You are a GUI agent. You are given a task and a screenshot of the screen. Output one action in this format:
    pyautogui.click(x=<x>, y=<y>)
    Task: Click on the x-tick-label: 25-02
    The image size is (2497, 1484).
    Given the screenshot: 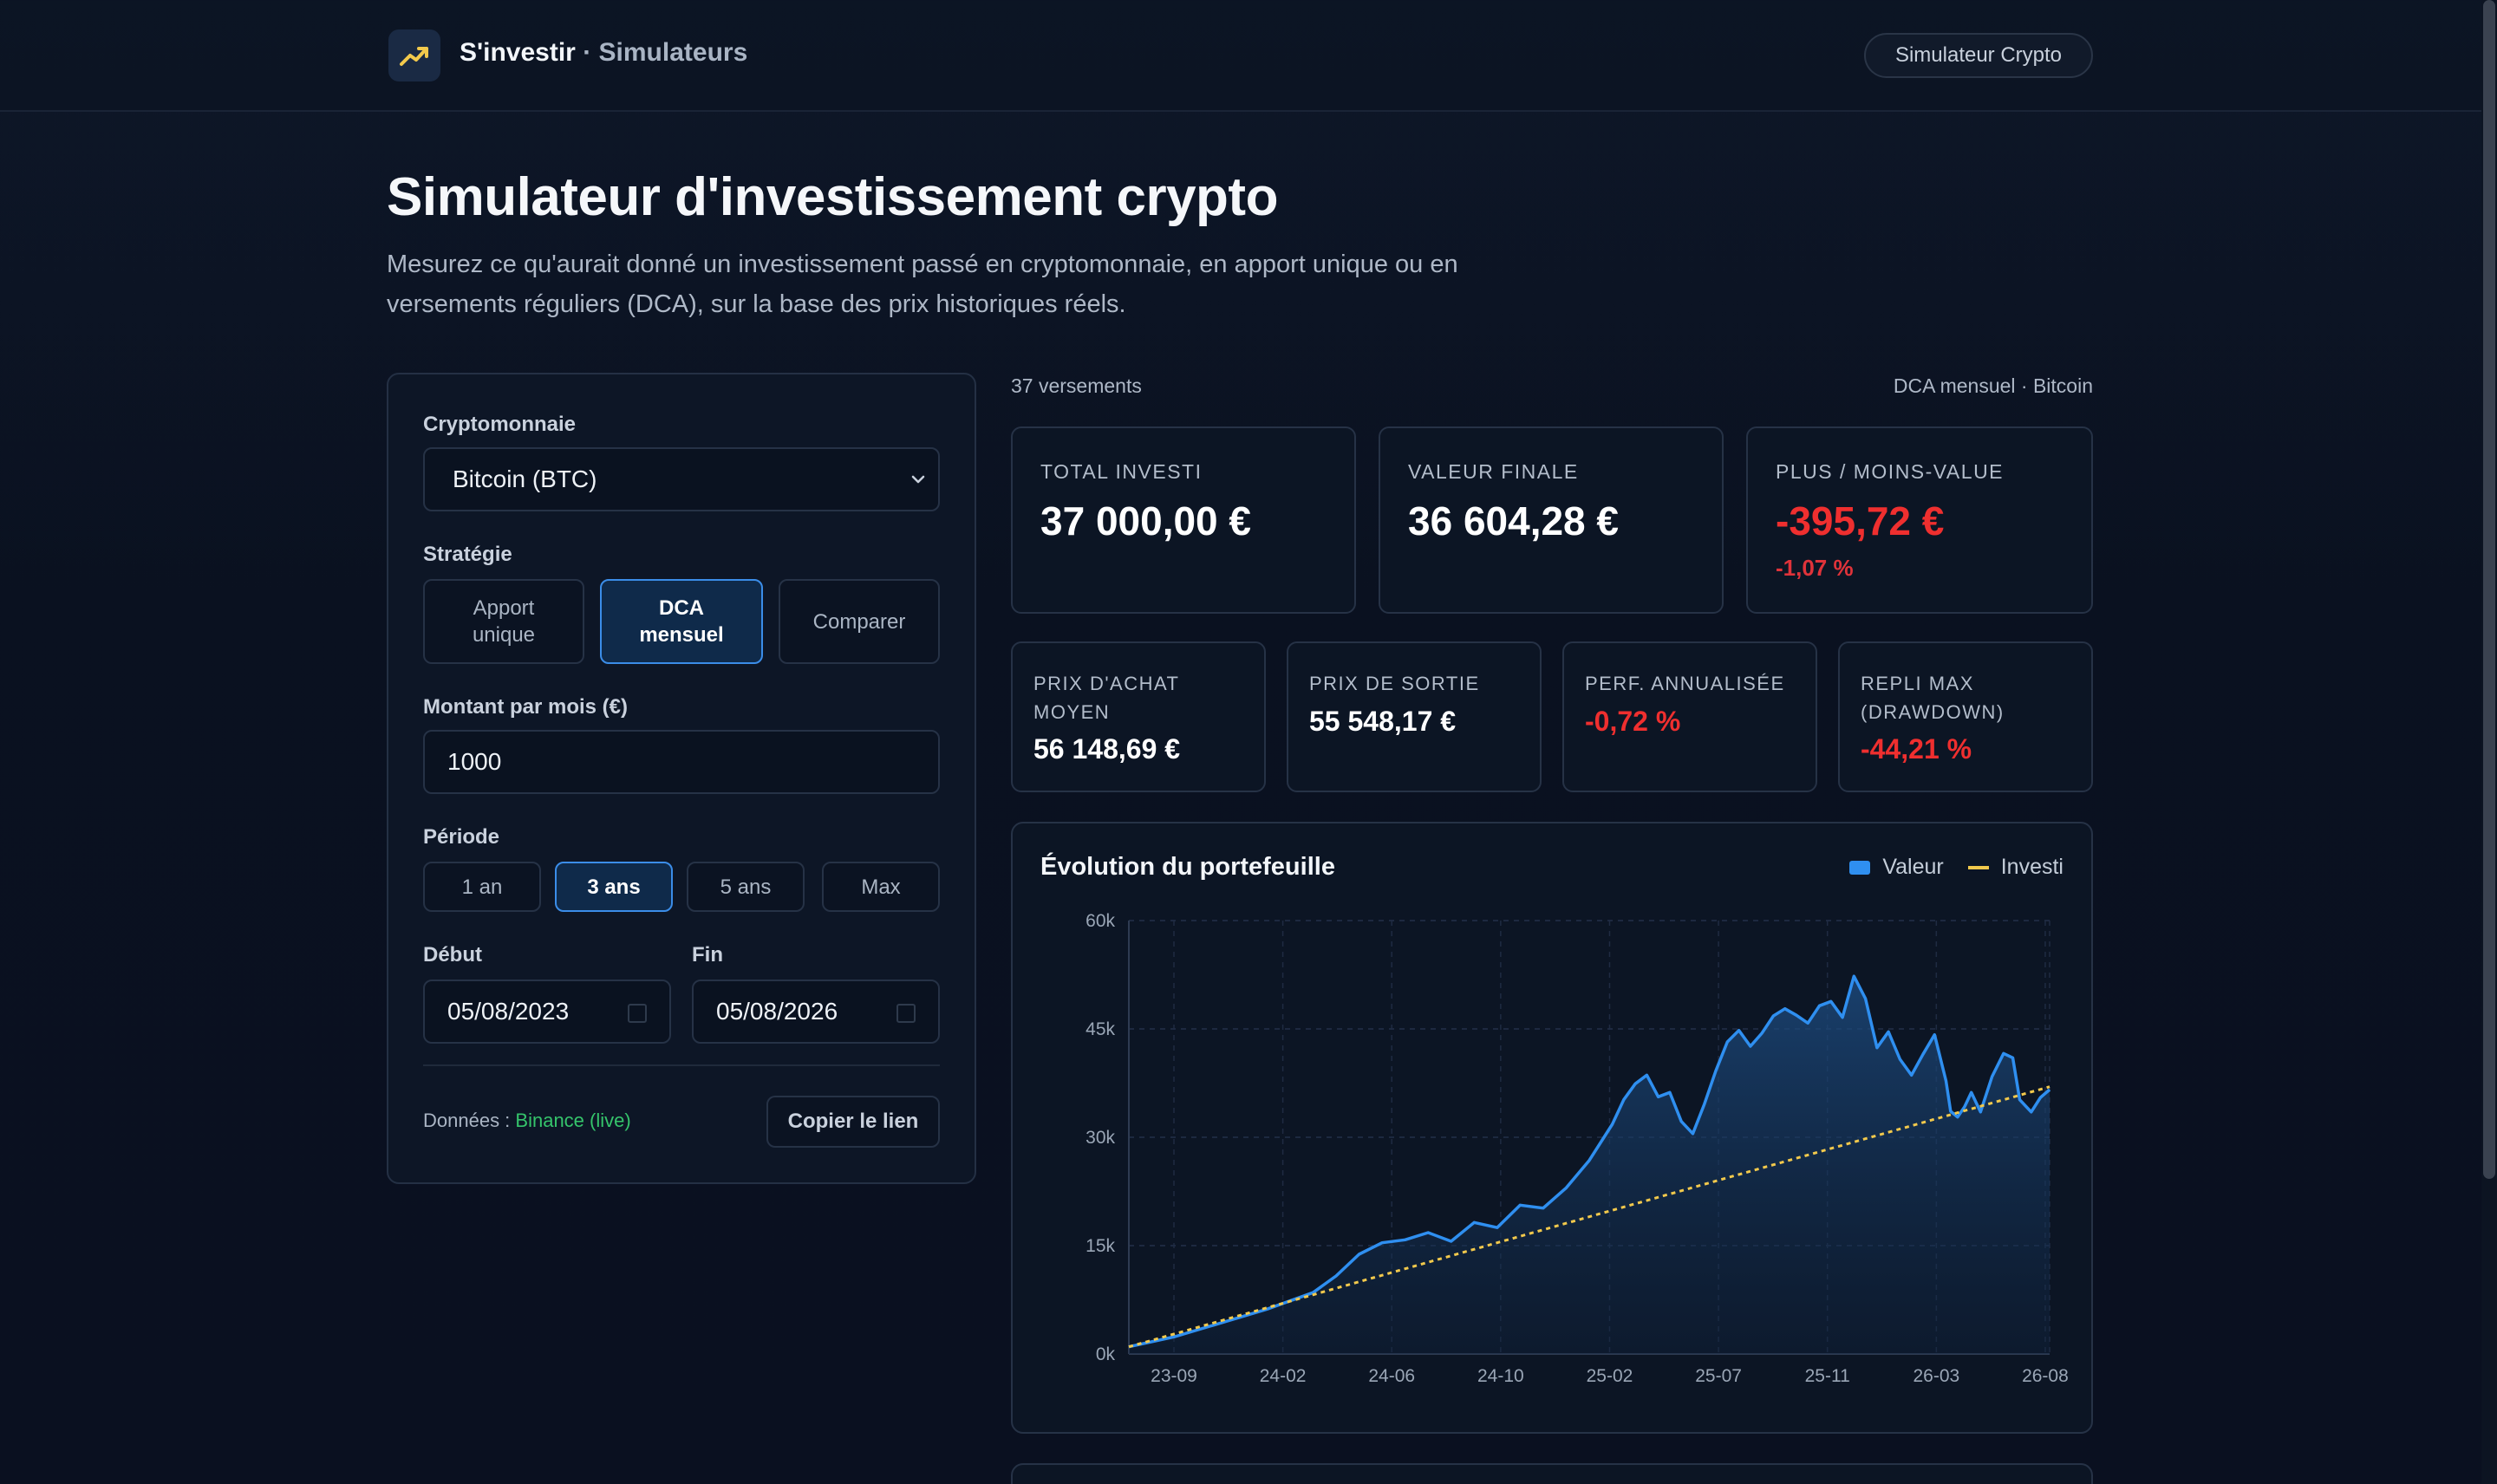 What is the action you would take?
    pyautogui.click(x=1610, y=1376)
    